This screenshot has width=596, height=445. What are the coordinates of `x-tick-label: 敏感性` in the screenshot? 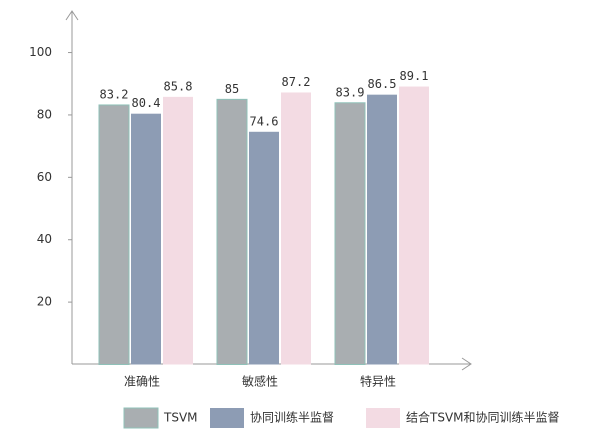 It's located at (260, 381).